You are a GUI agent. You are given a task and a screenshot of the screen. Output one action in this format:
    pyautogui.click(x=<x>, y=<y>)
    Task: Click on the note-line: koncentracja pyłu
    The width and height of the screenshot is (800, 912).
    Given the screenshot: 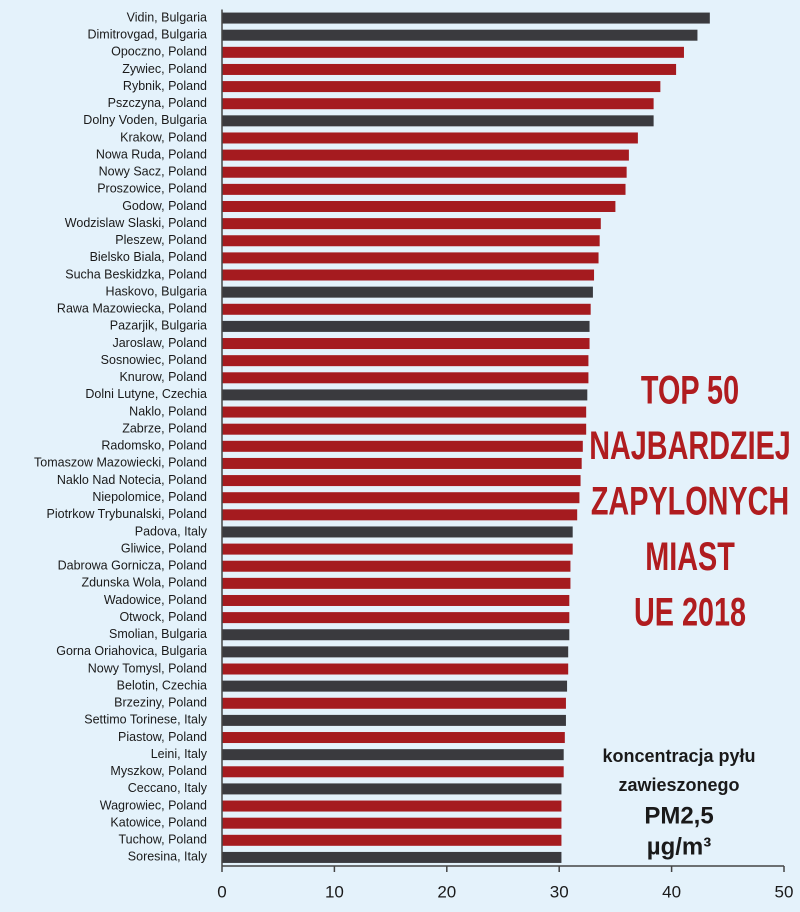 What is the action you would take?
    pyautogui.click(x=678, y=756)
    